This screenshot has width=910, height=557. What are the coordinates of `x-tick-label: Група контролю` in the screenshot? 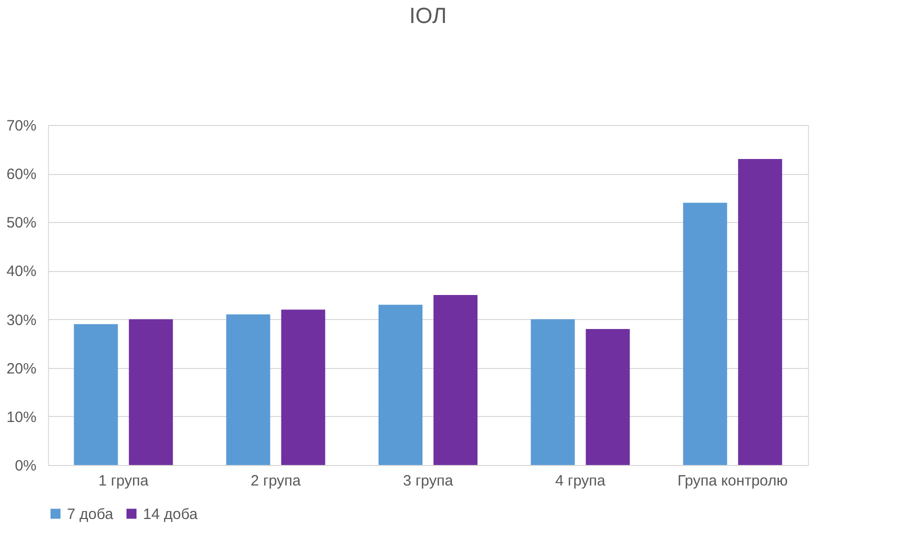 It's located at (733, 481).